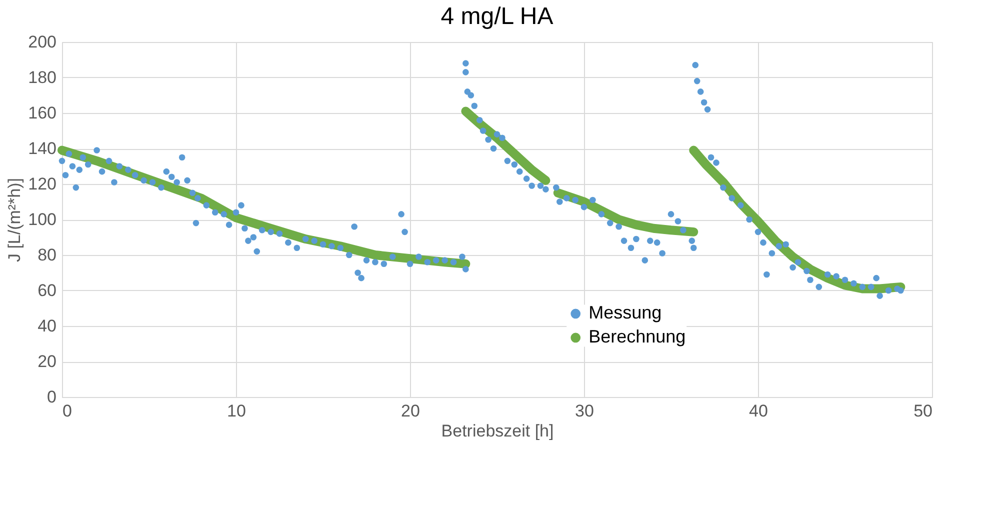 The image size is (997, 510). I want to click on y-tick-label: 180, so click(42, 77).